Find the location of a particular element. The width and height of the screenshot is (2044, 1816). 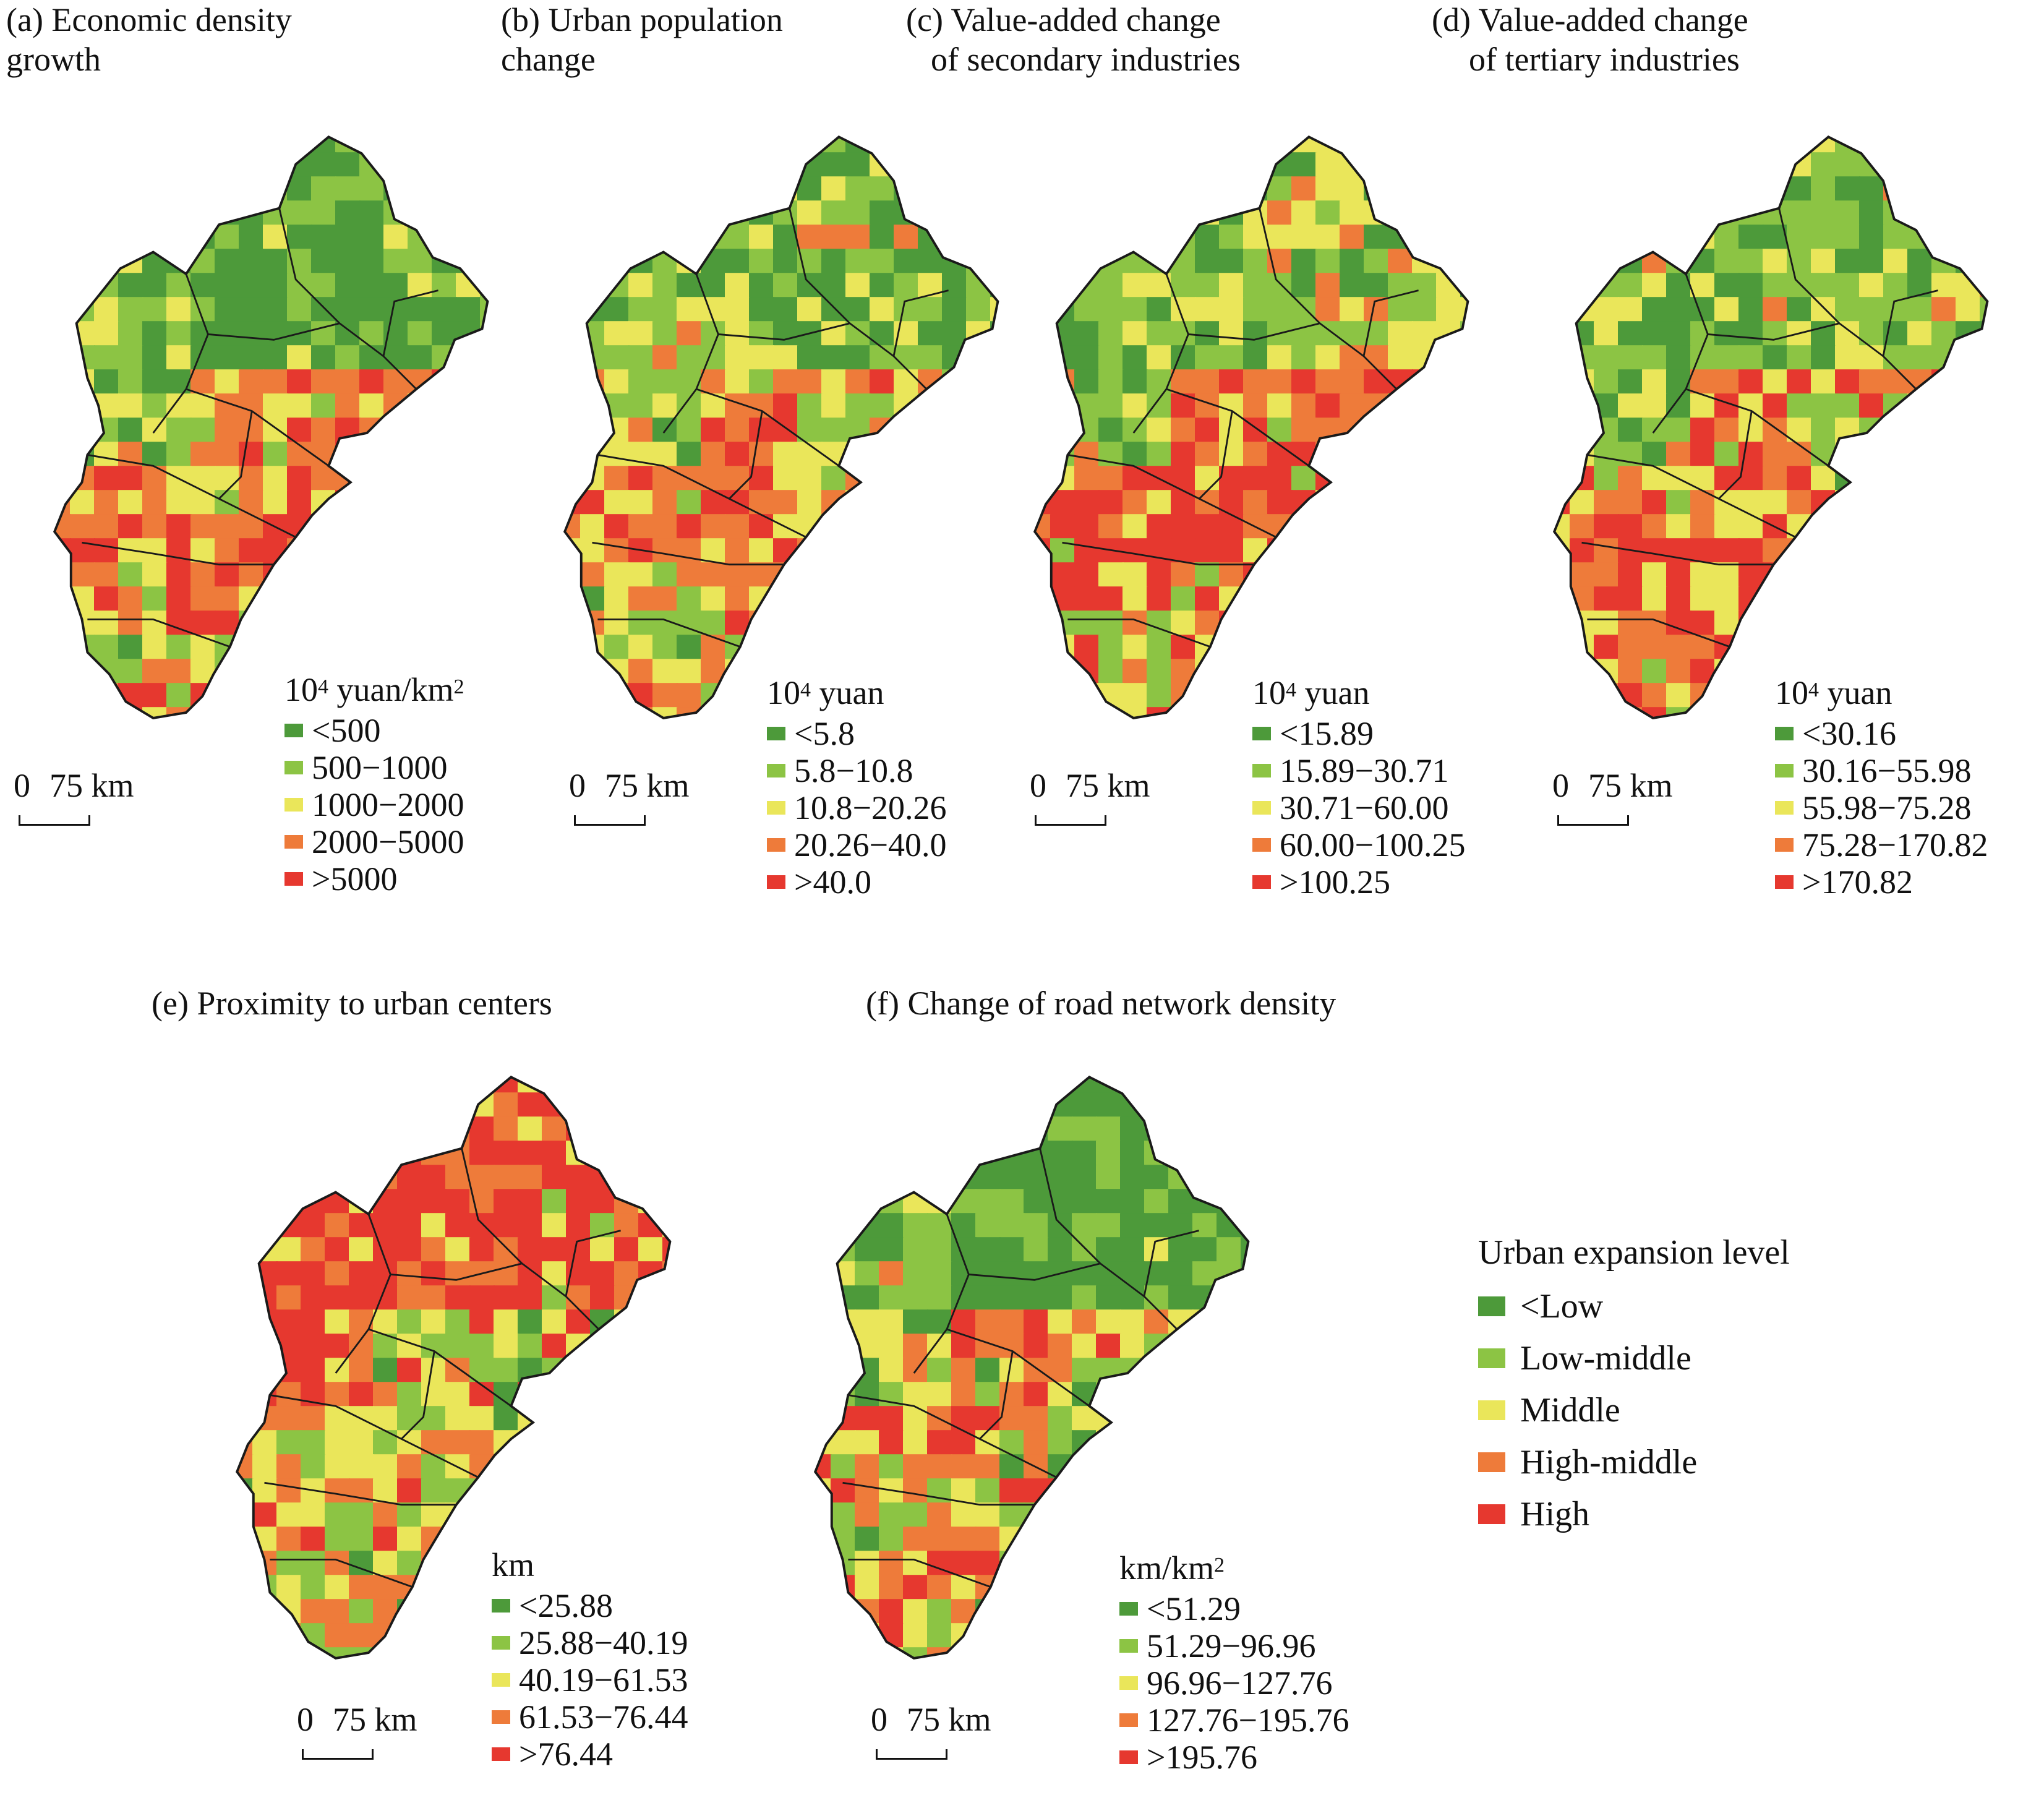

panel-title-line2: change is located at coordinates (548, 59).